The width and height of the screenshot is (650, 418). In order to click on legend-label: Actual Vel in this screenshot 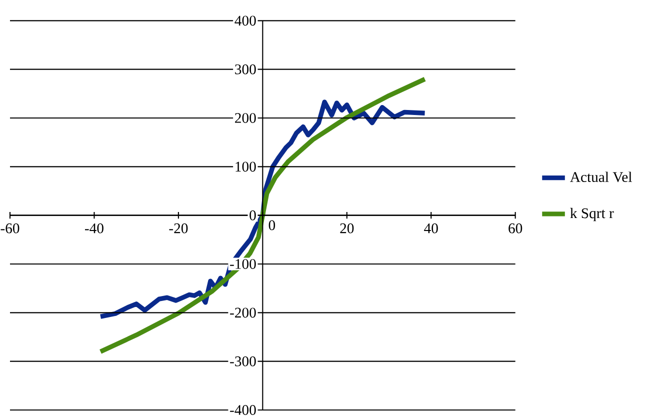, I will do `click(601, 177)`.